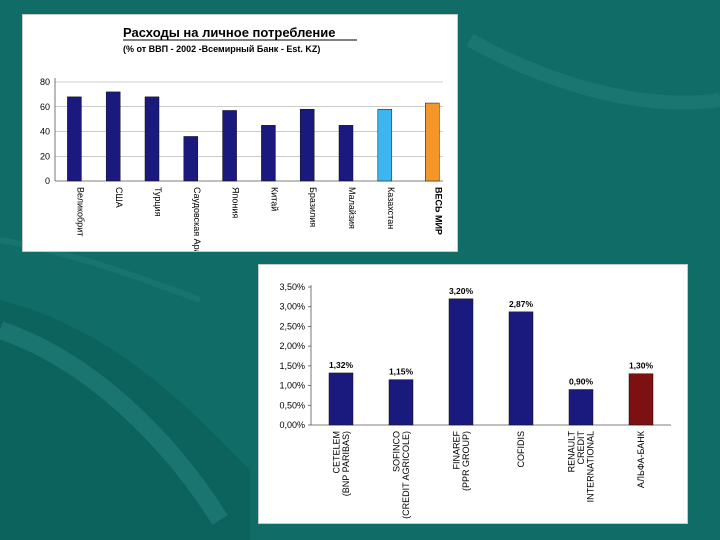 This screenshot has width=720, height=540. I want to click on data-label: 2,87%, so click(521, 304).